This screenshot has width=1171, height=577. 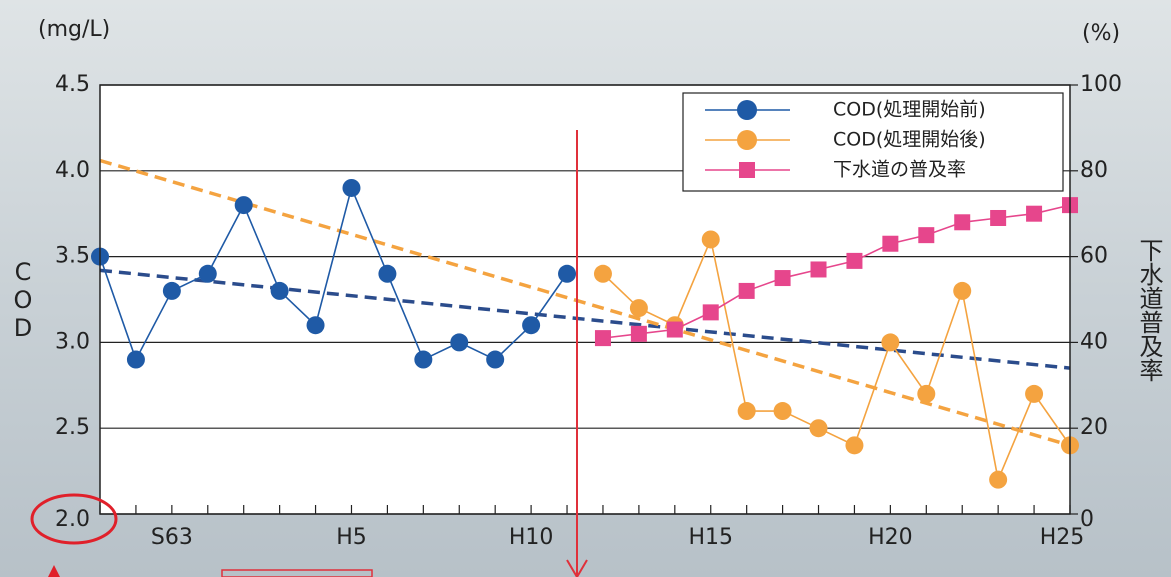 What do you see at coordinates (1087, 519) in the screenshot?
I see `y2-tick-label: 0` at bounding box center [1087, 519].